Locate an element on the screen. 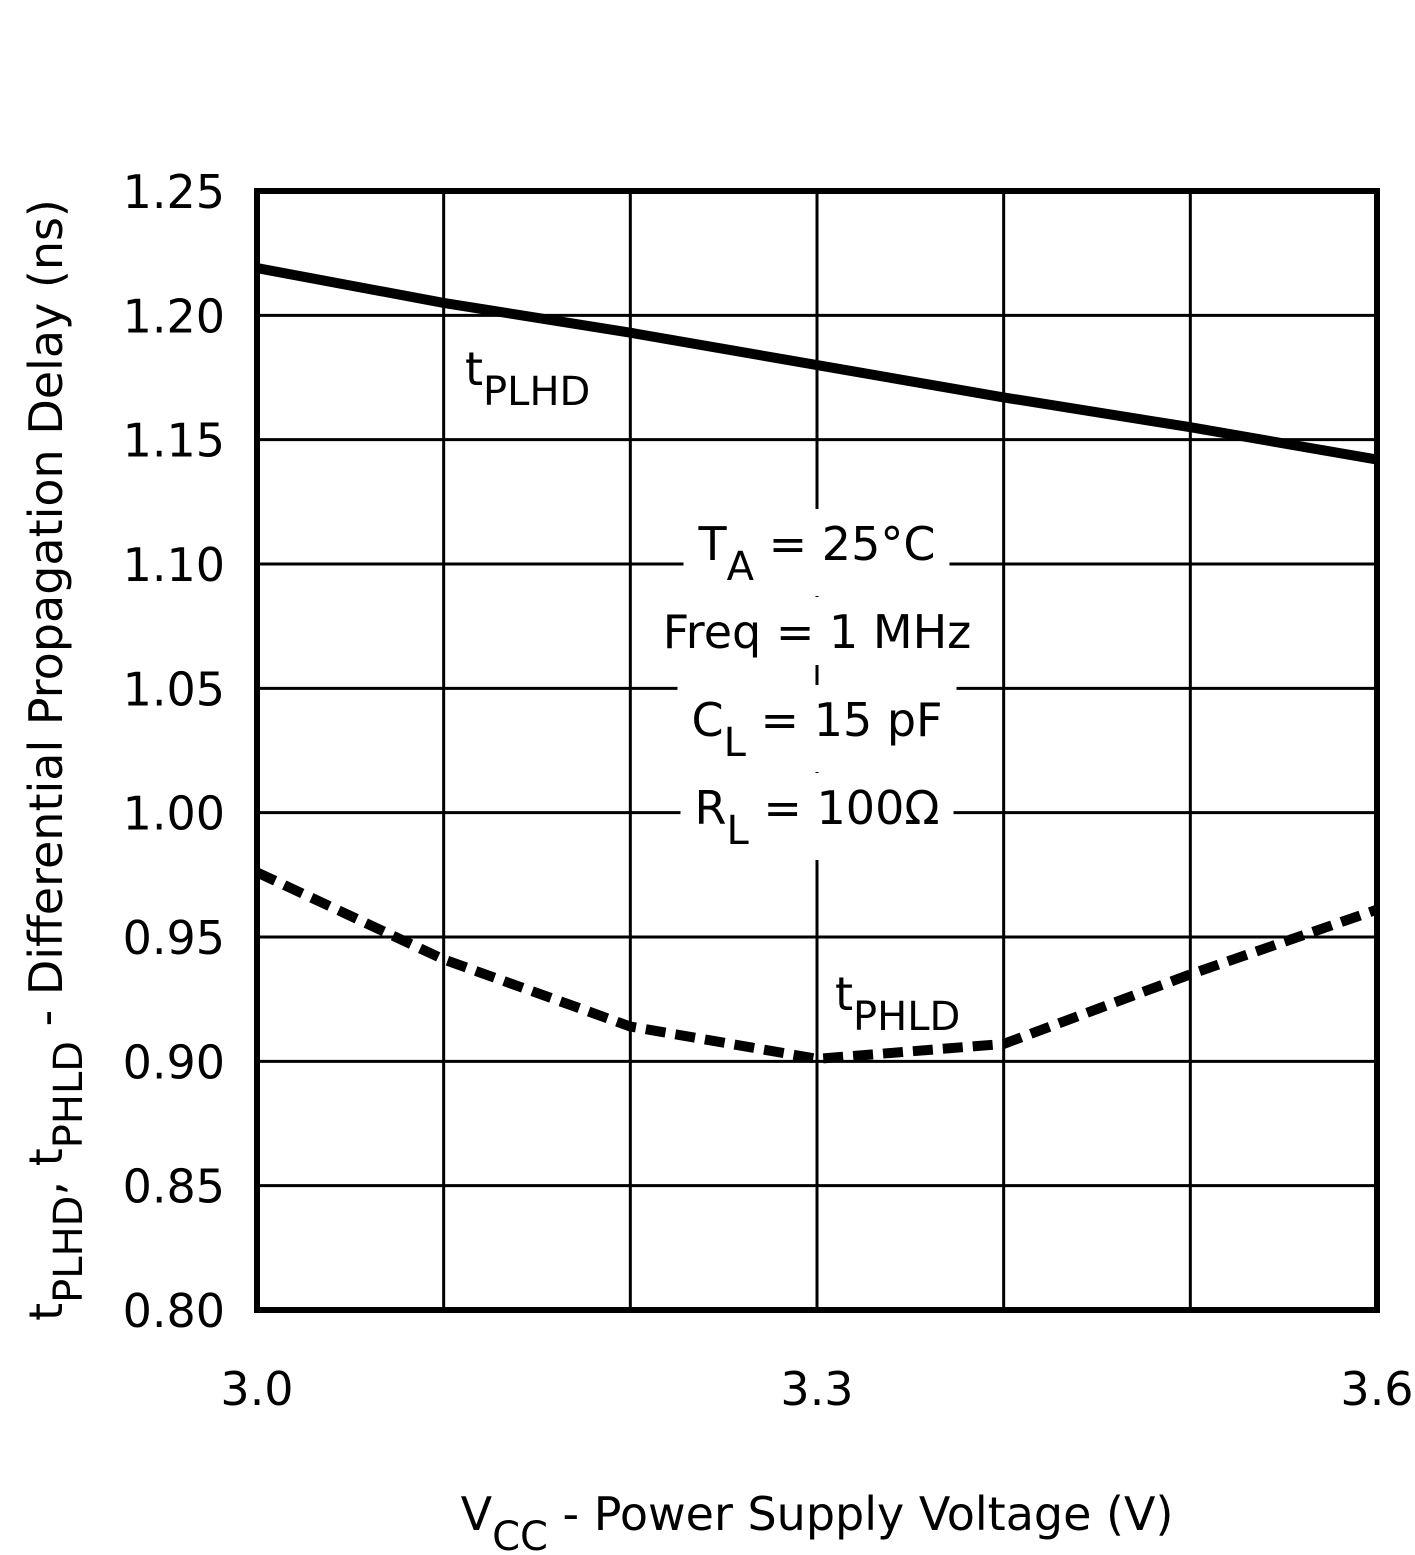  text-part: - Power Supply Voltage (V) is located at coordinates (860, 1514).